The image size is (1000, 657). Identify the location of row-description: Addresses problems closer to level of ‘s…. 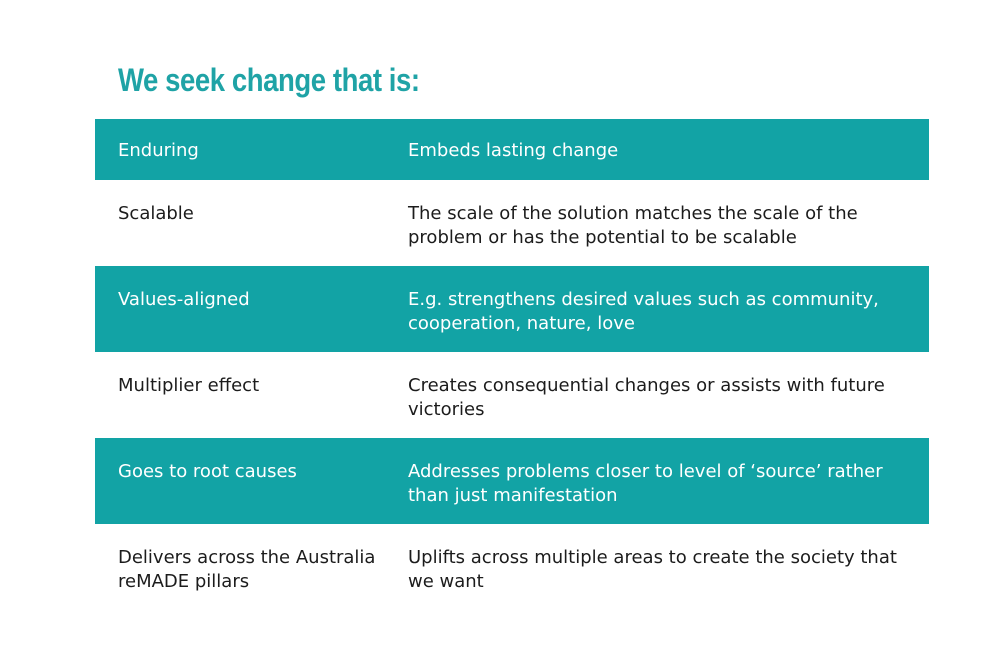
(645, 483).